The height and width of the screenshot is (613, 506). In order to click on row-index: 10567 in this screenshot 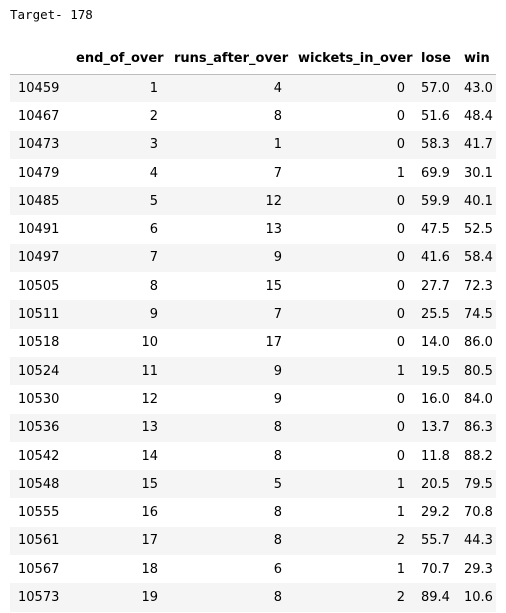, I will do `click(39, 569)`.